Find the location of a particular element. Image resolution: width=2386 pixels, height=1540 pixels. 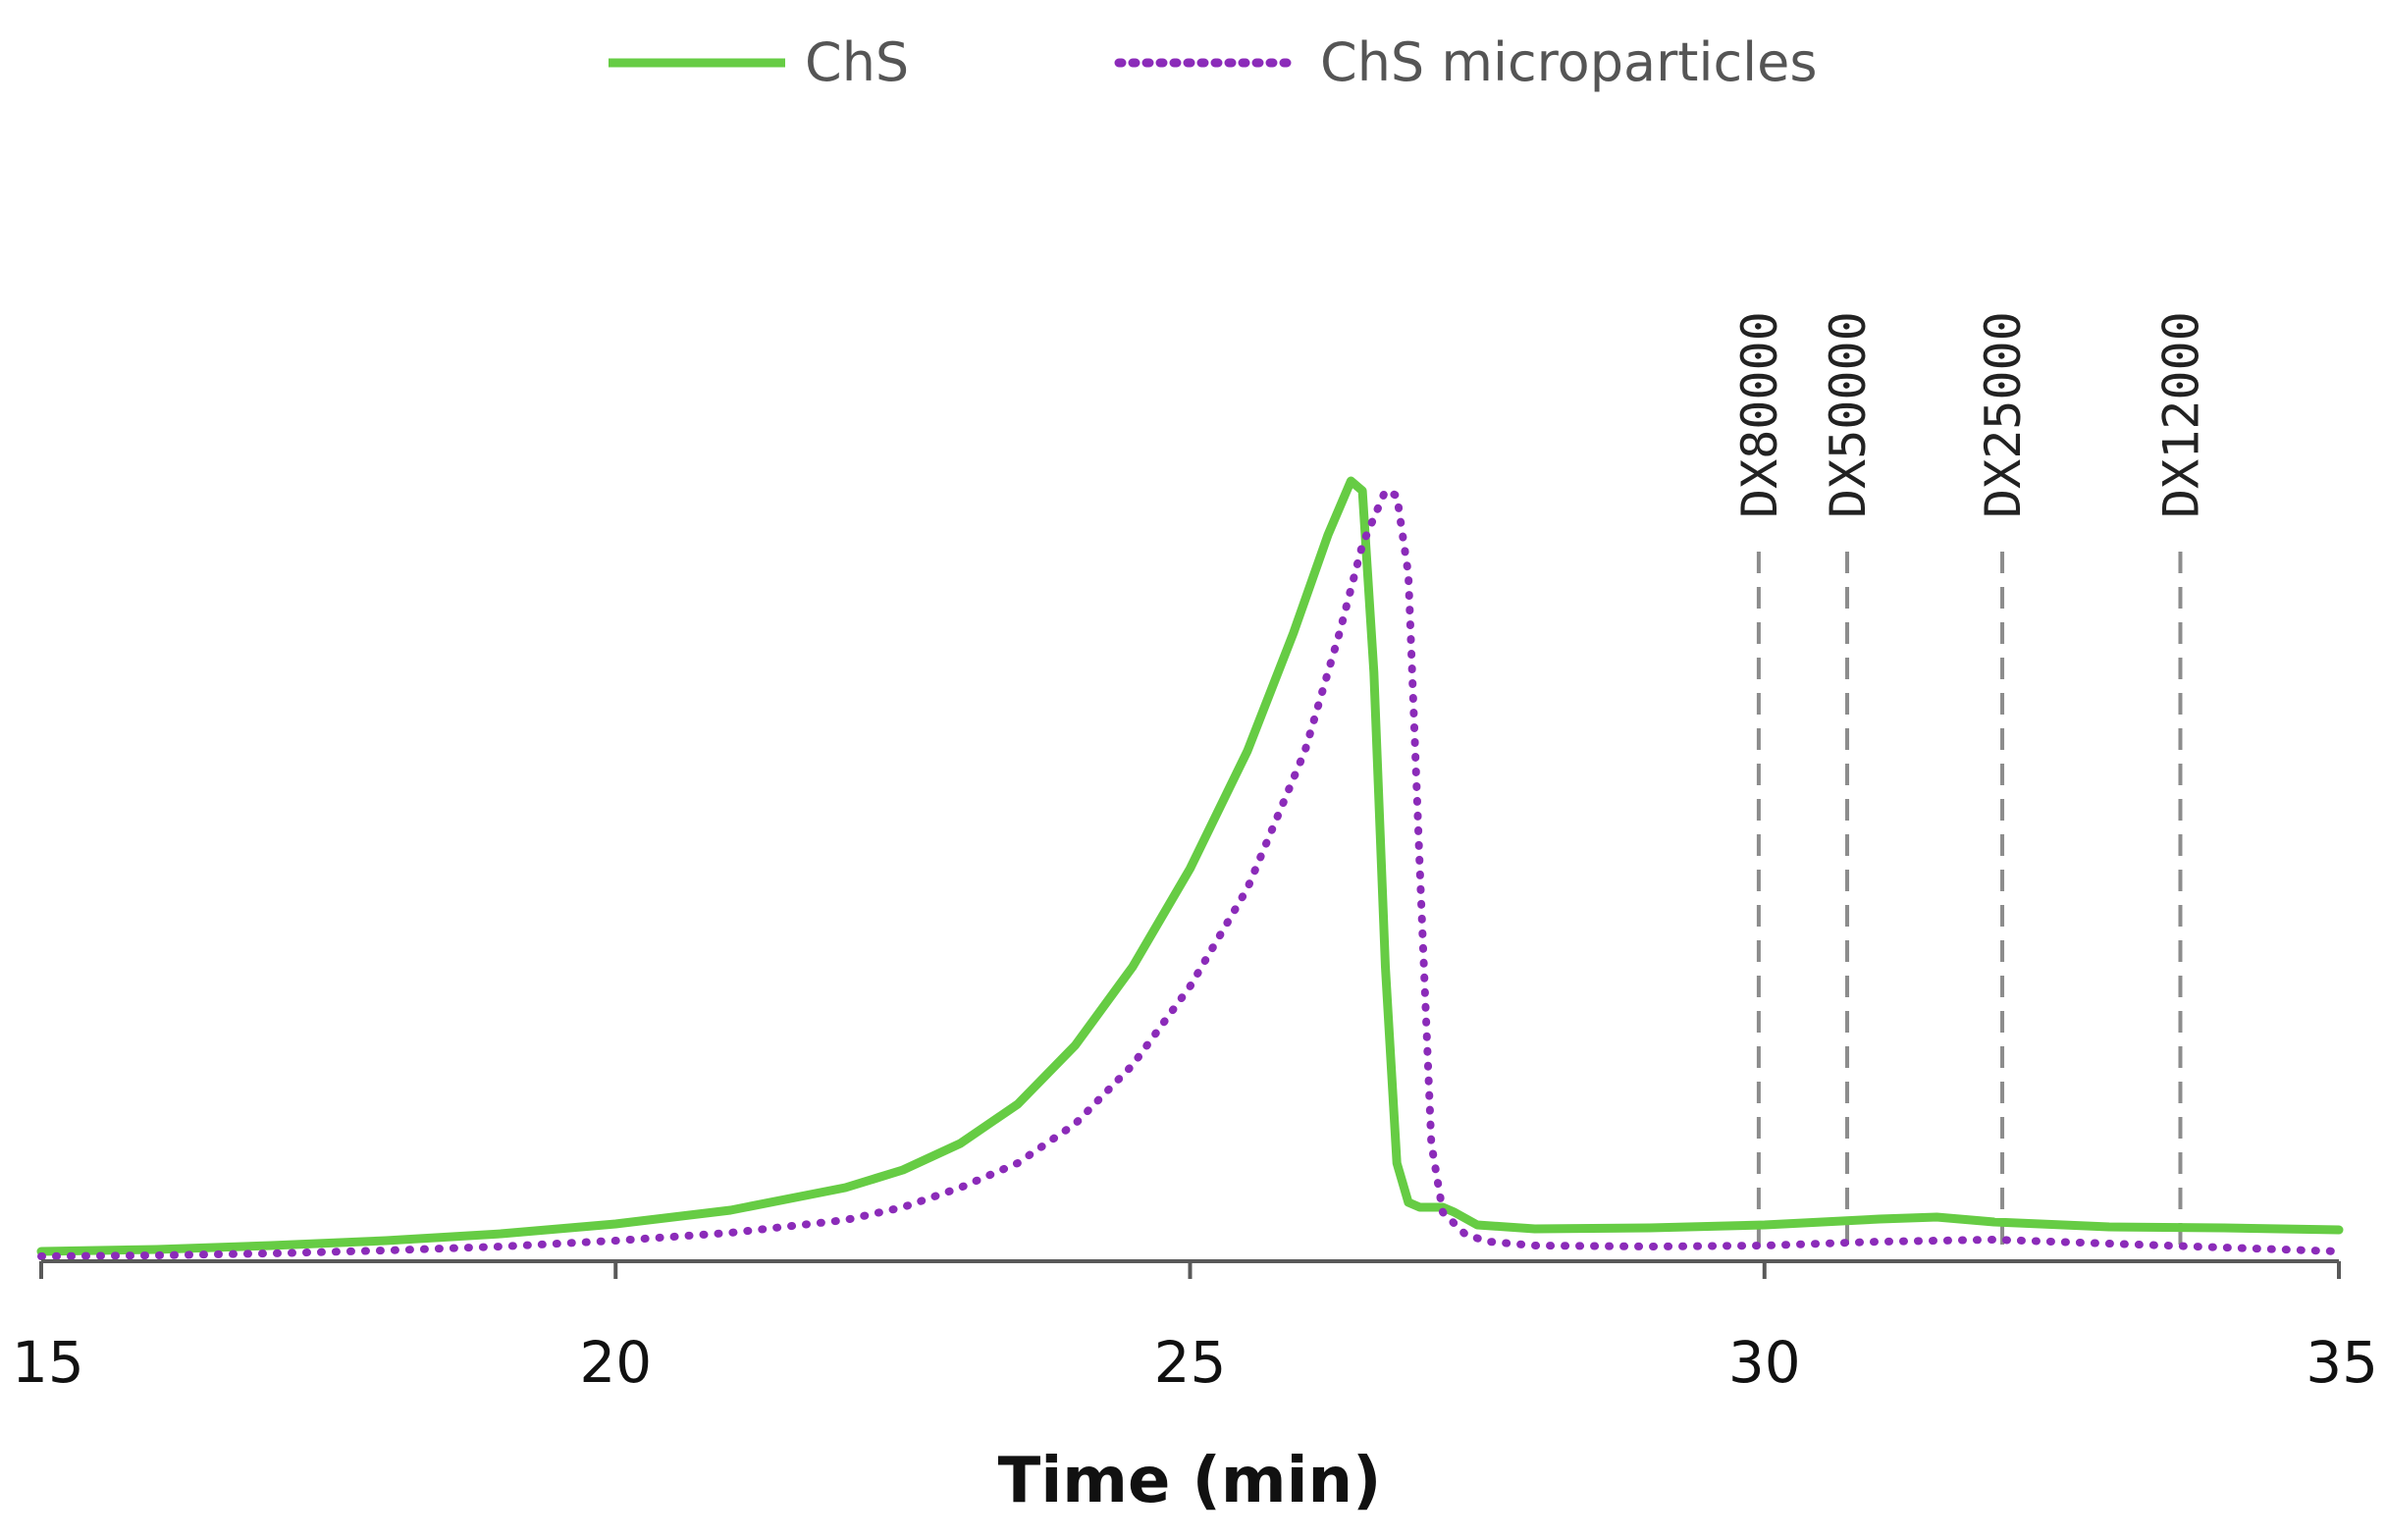

x-tick-label-30: 30 is located at coordinates (1764, 1362).